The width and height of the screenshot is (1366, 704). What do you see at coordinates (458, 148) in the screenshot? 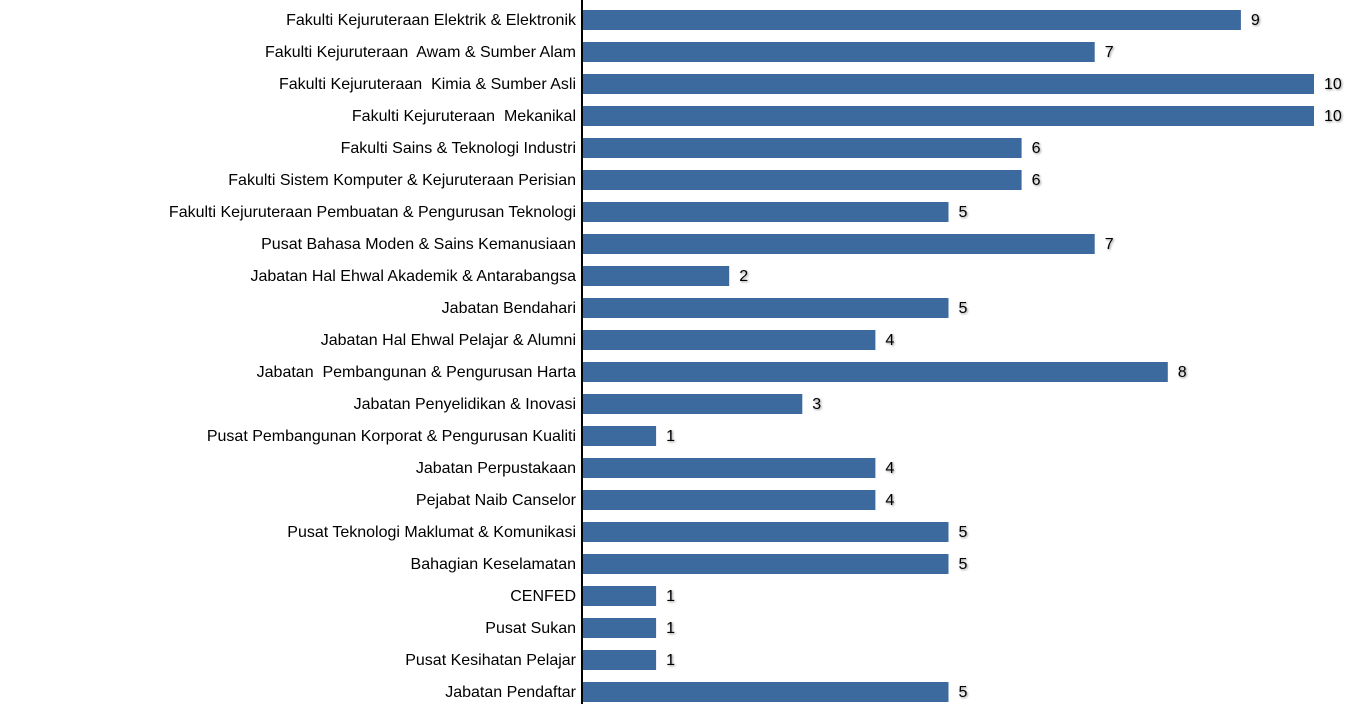
I see `category-label: Fakulti Sains & Teknologi Industri` at bounding box center [458, 148].